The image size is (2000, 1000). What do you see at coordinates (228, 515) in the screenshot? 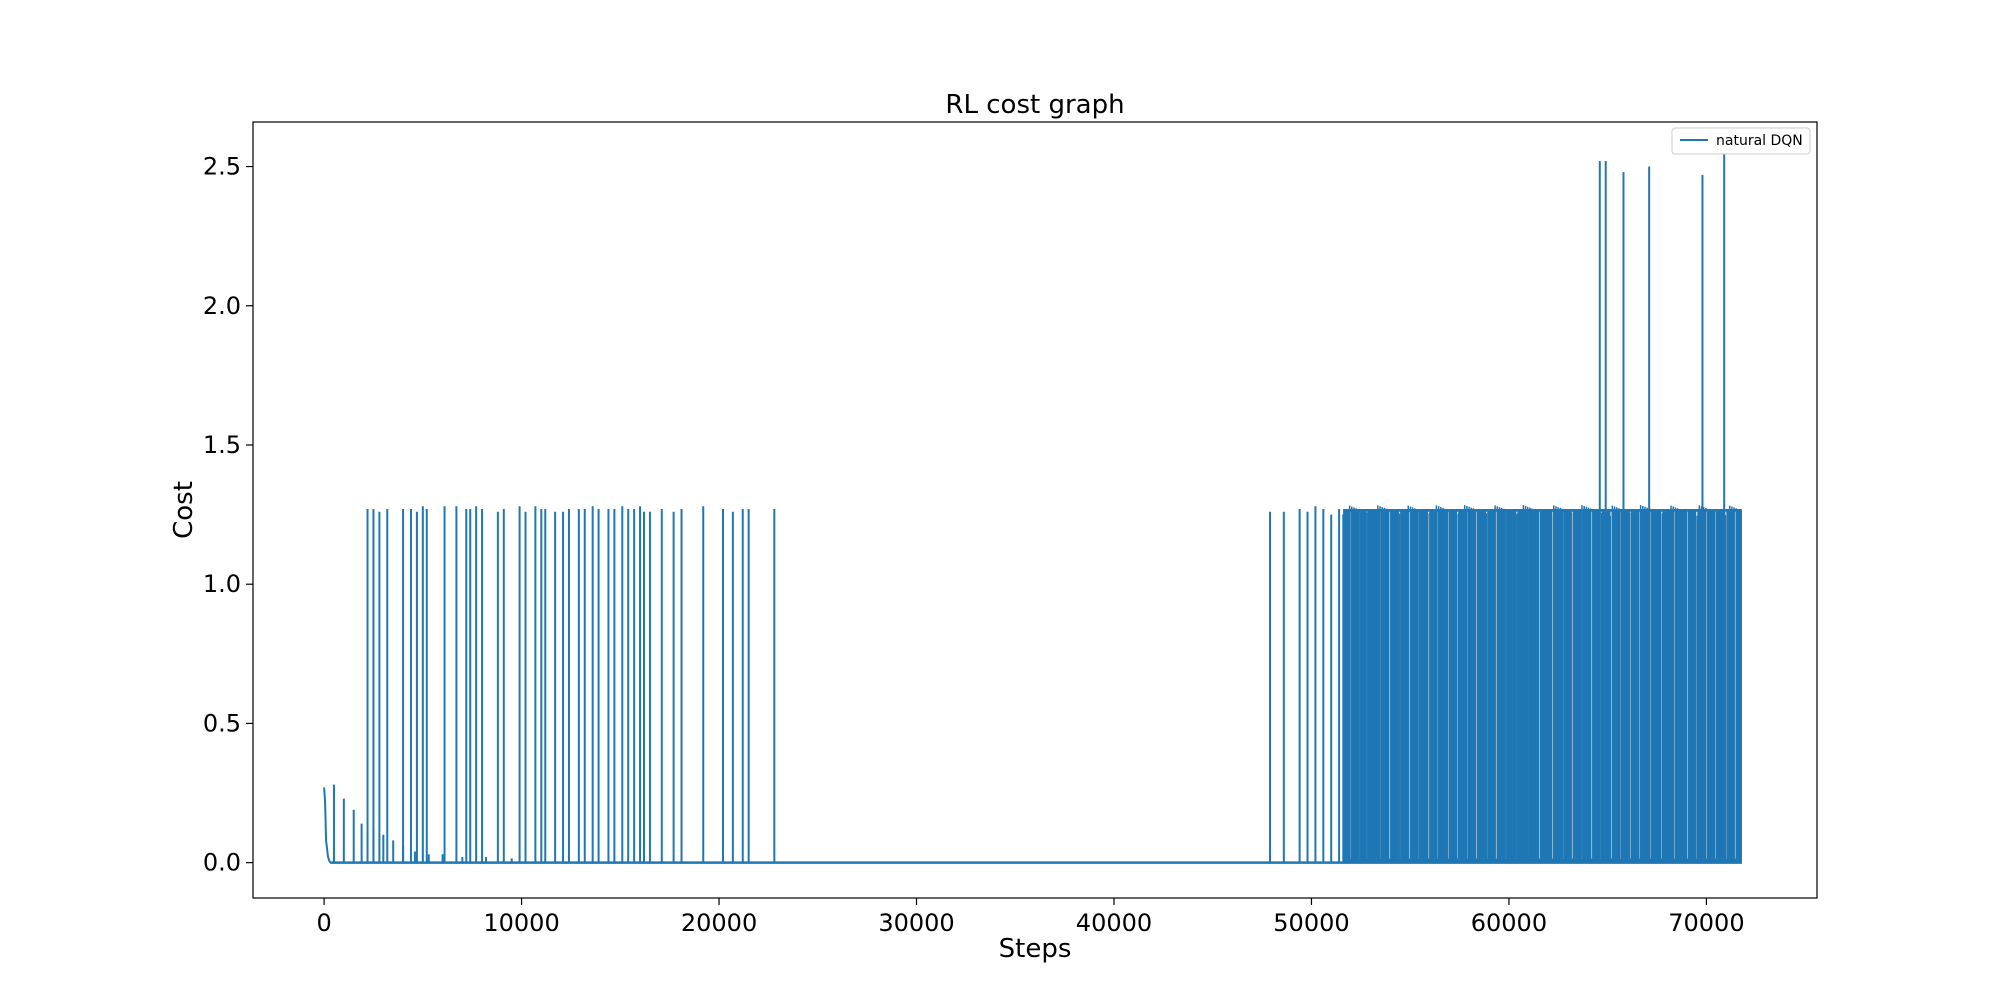
I see `y-axis: 0.0 0.5 1.0 1.5 2.0 2.5` at bounding box center [228, 515].